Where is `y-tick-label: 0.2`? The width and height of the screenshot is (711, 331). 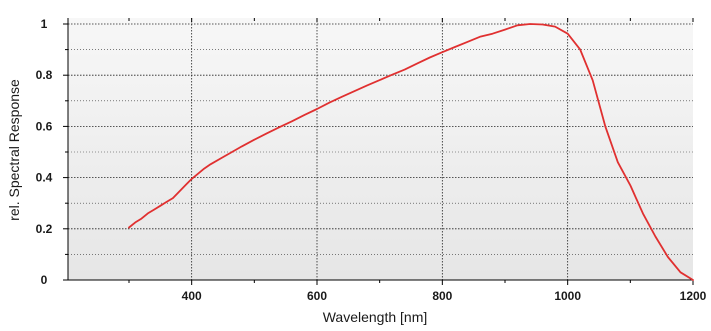
y-tick-label: 0.2 is located at coordinates (44, 229).